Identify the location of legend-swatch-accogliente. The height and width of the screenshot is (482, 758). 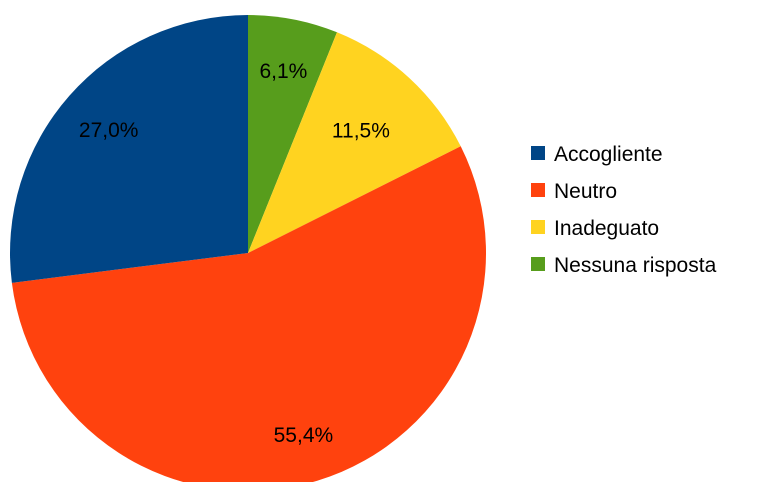
(538, 153).